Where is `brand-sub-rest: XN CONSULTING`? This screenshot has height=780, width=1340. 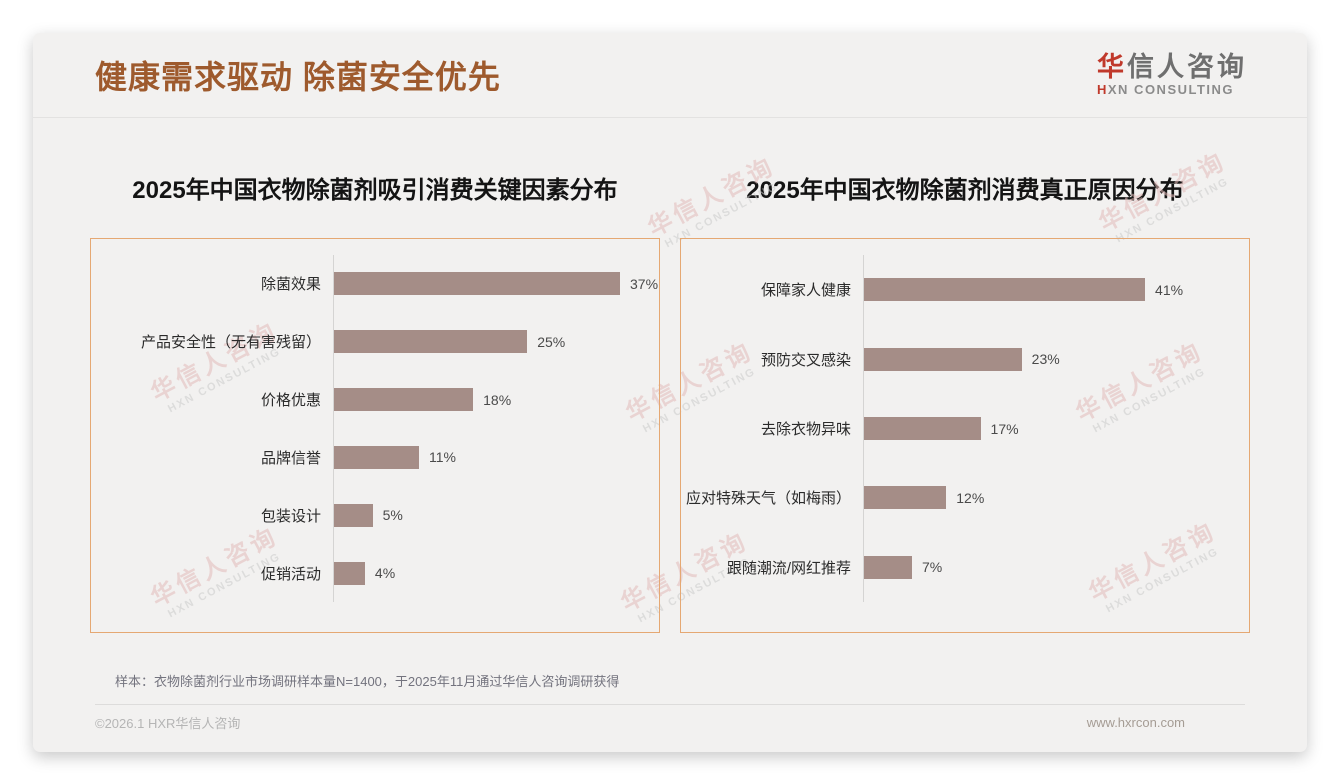 brand-sub-rest: XN CONSULTING is located at coordinates (1171, 90).